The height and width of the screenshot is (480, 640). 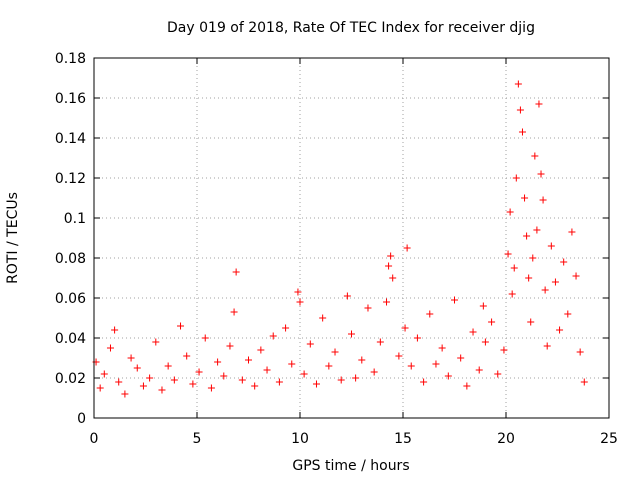 What do you see at coordinates (70, 339) in the screenshot?
I see `y-tick-label: 0.04` at bounding box center [70, 339].